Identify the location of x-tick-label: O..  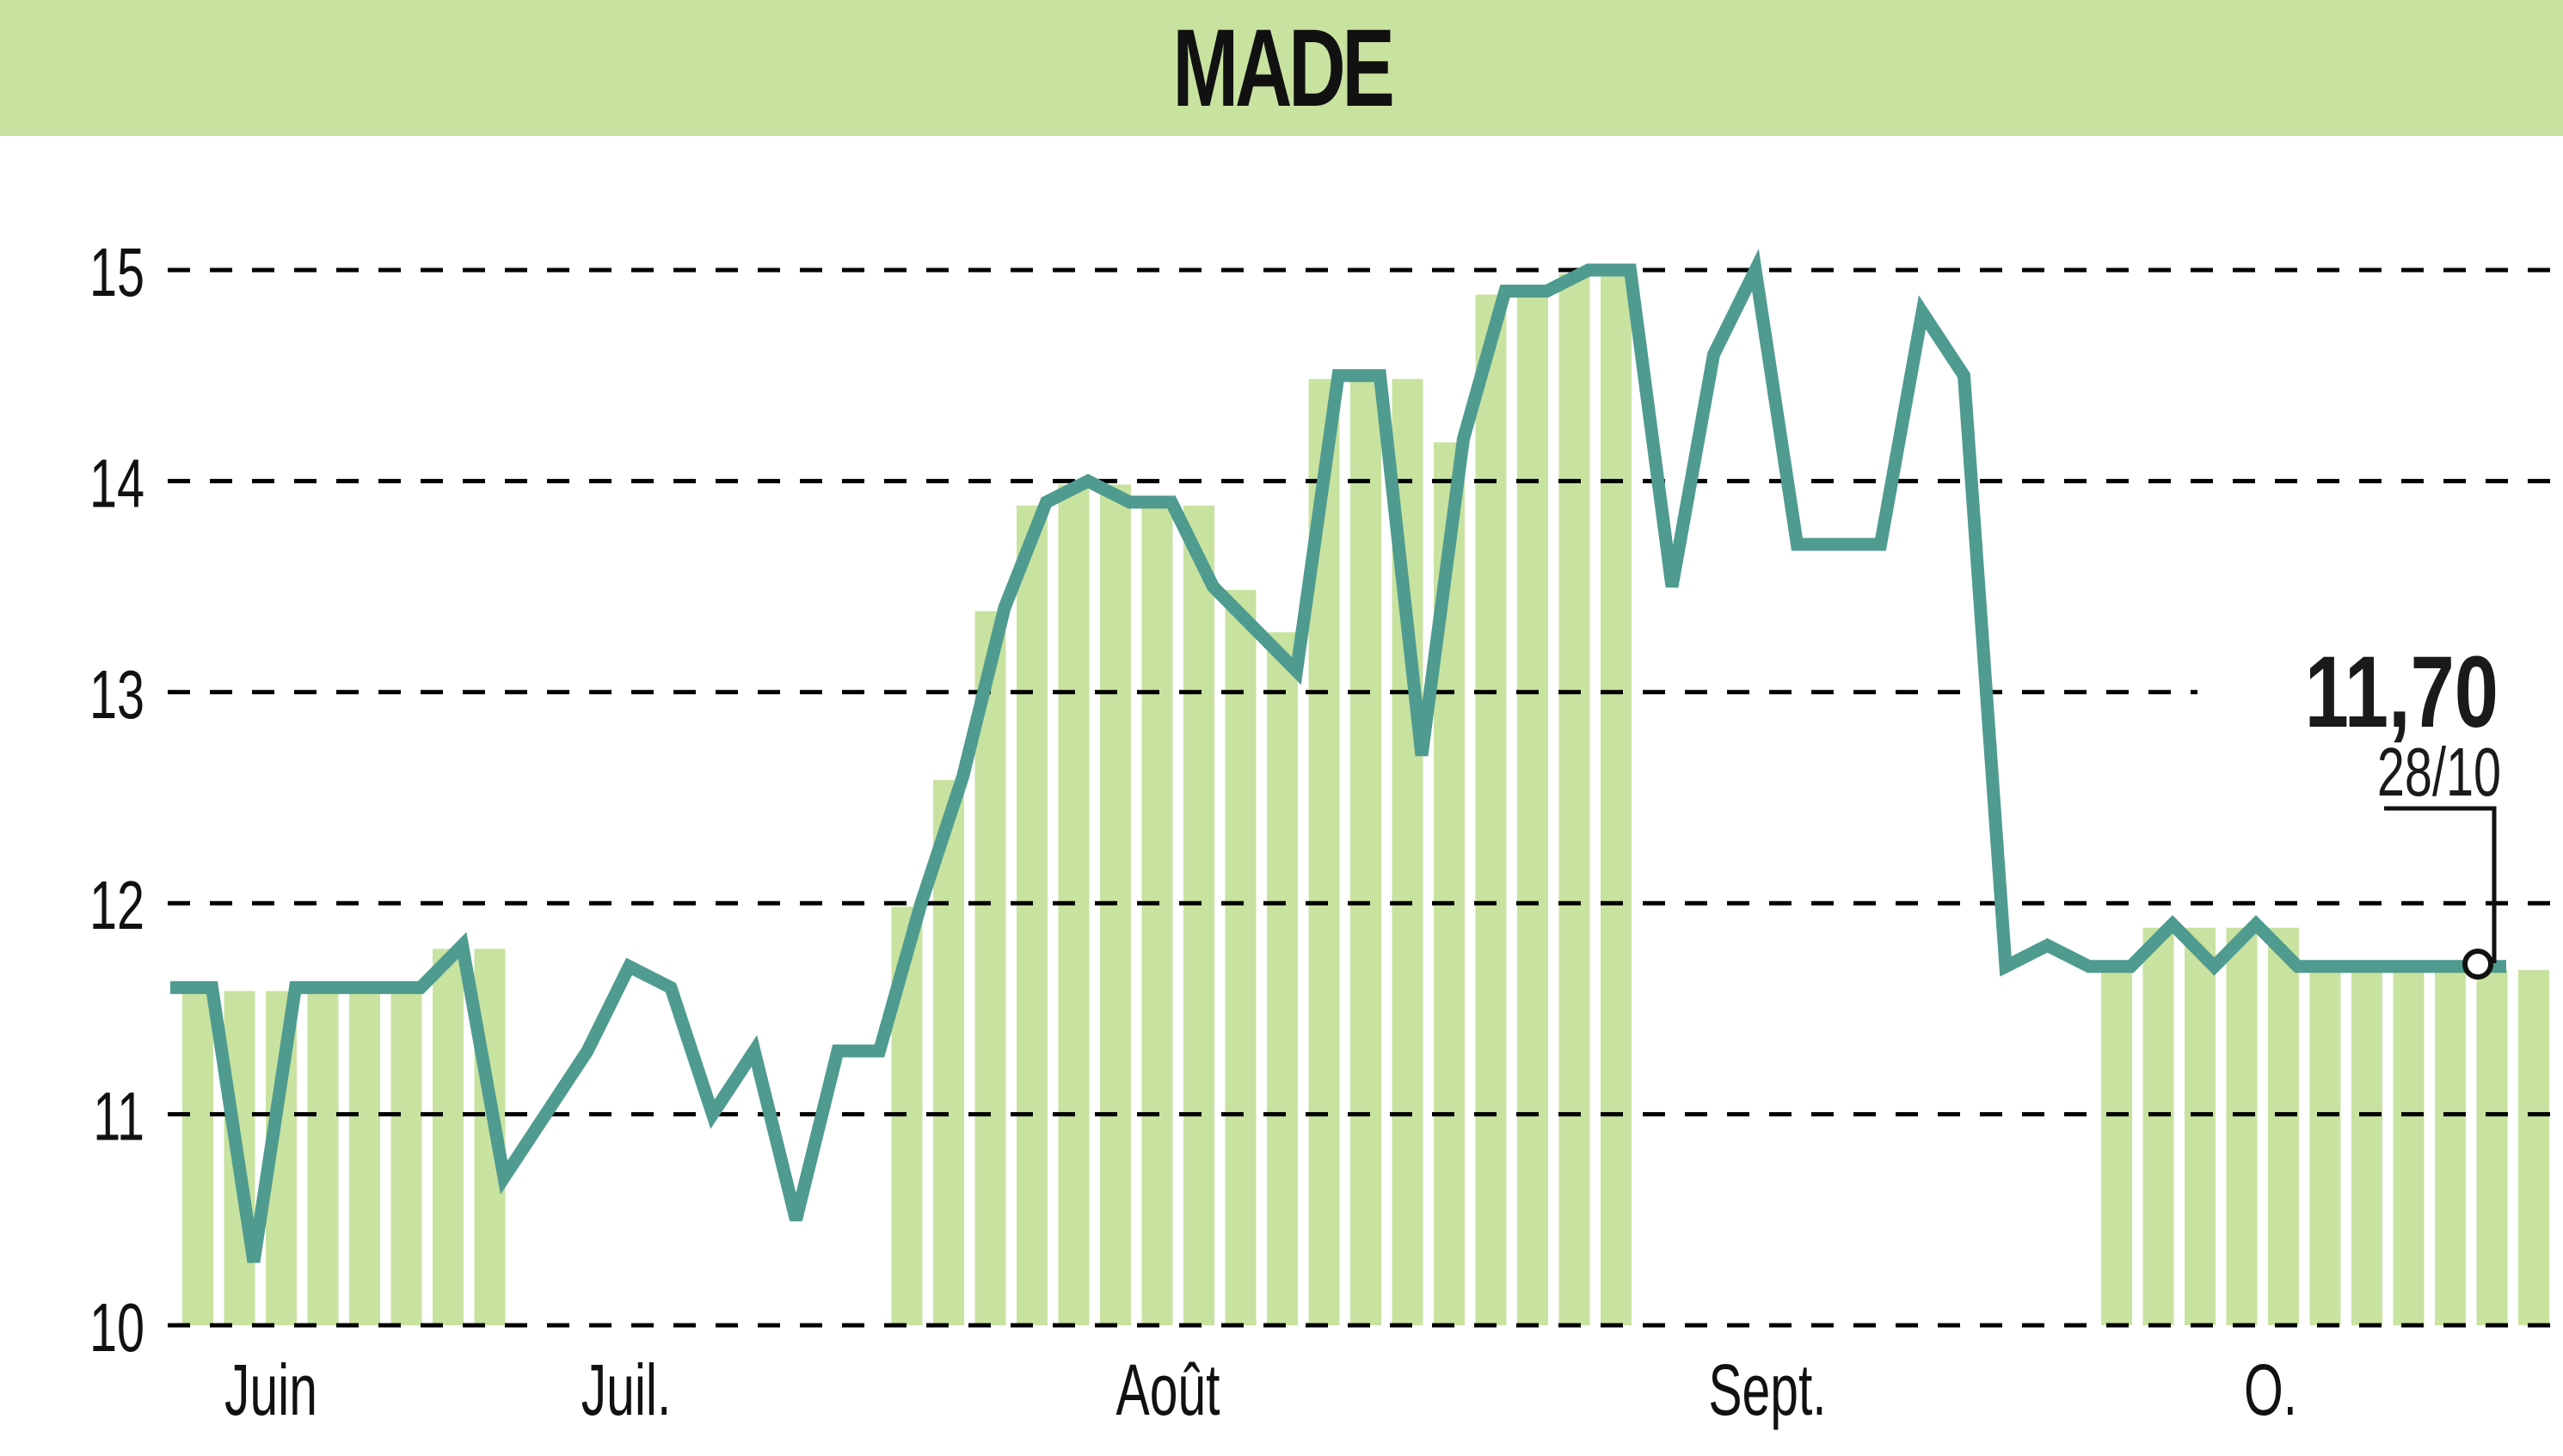
(2270, 1391).